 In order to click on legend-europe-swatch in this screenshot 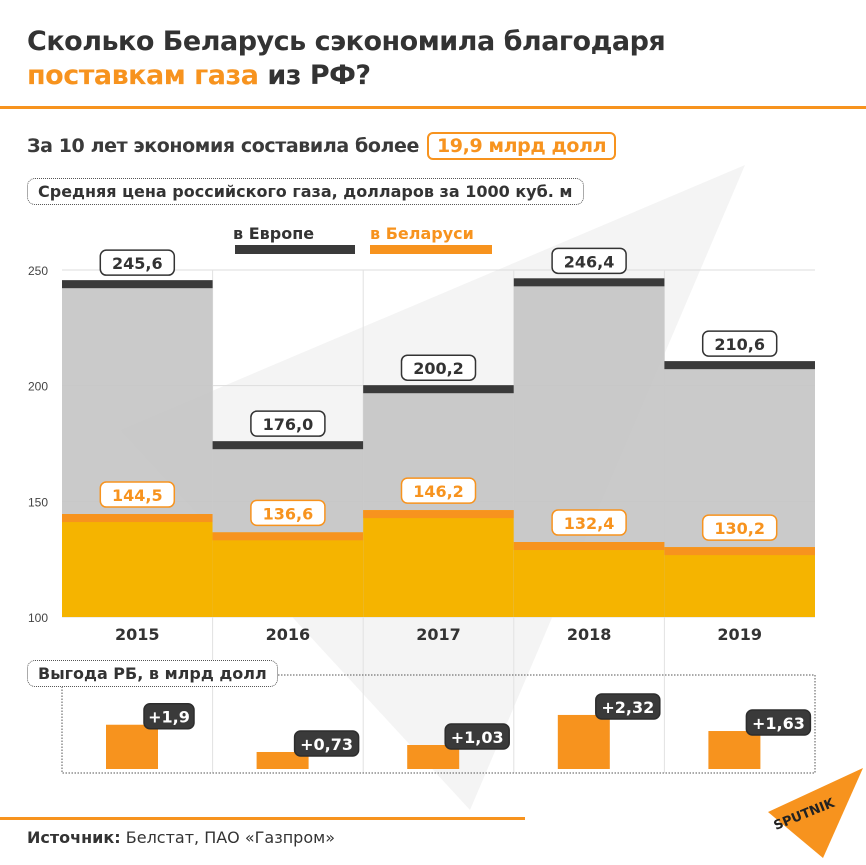, I will do `click(295, 249)`.